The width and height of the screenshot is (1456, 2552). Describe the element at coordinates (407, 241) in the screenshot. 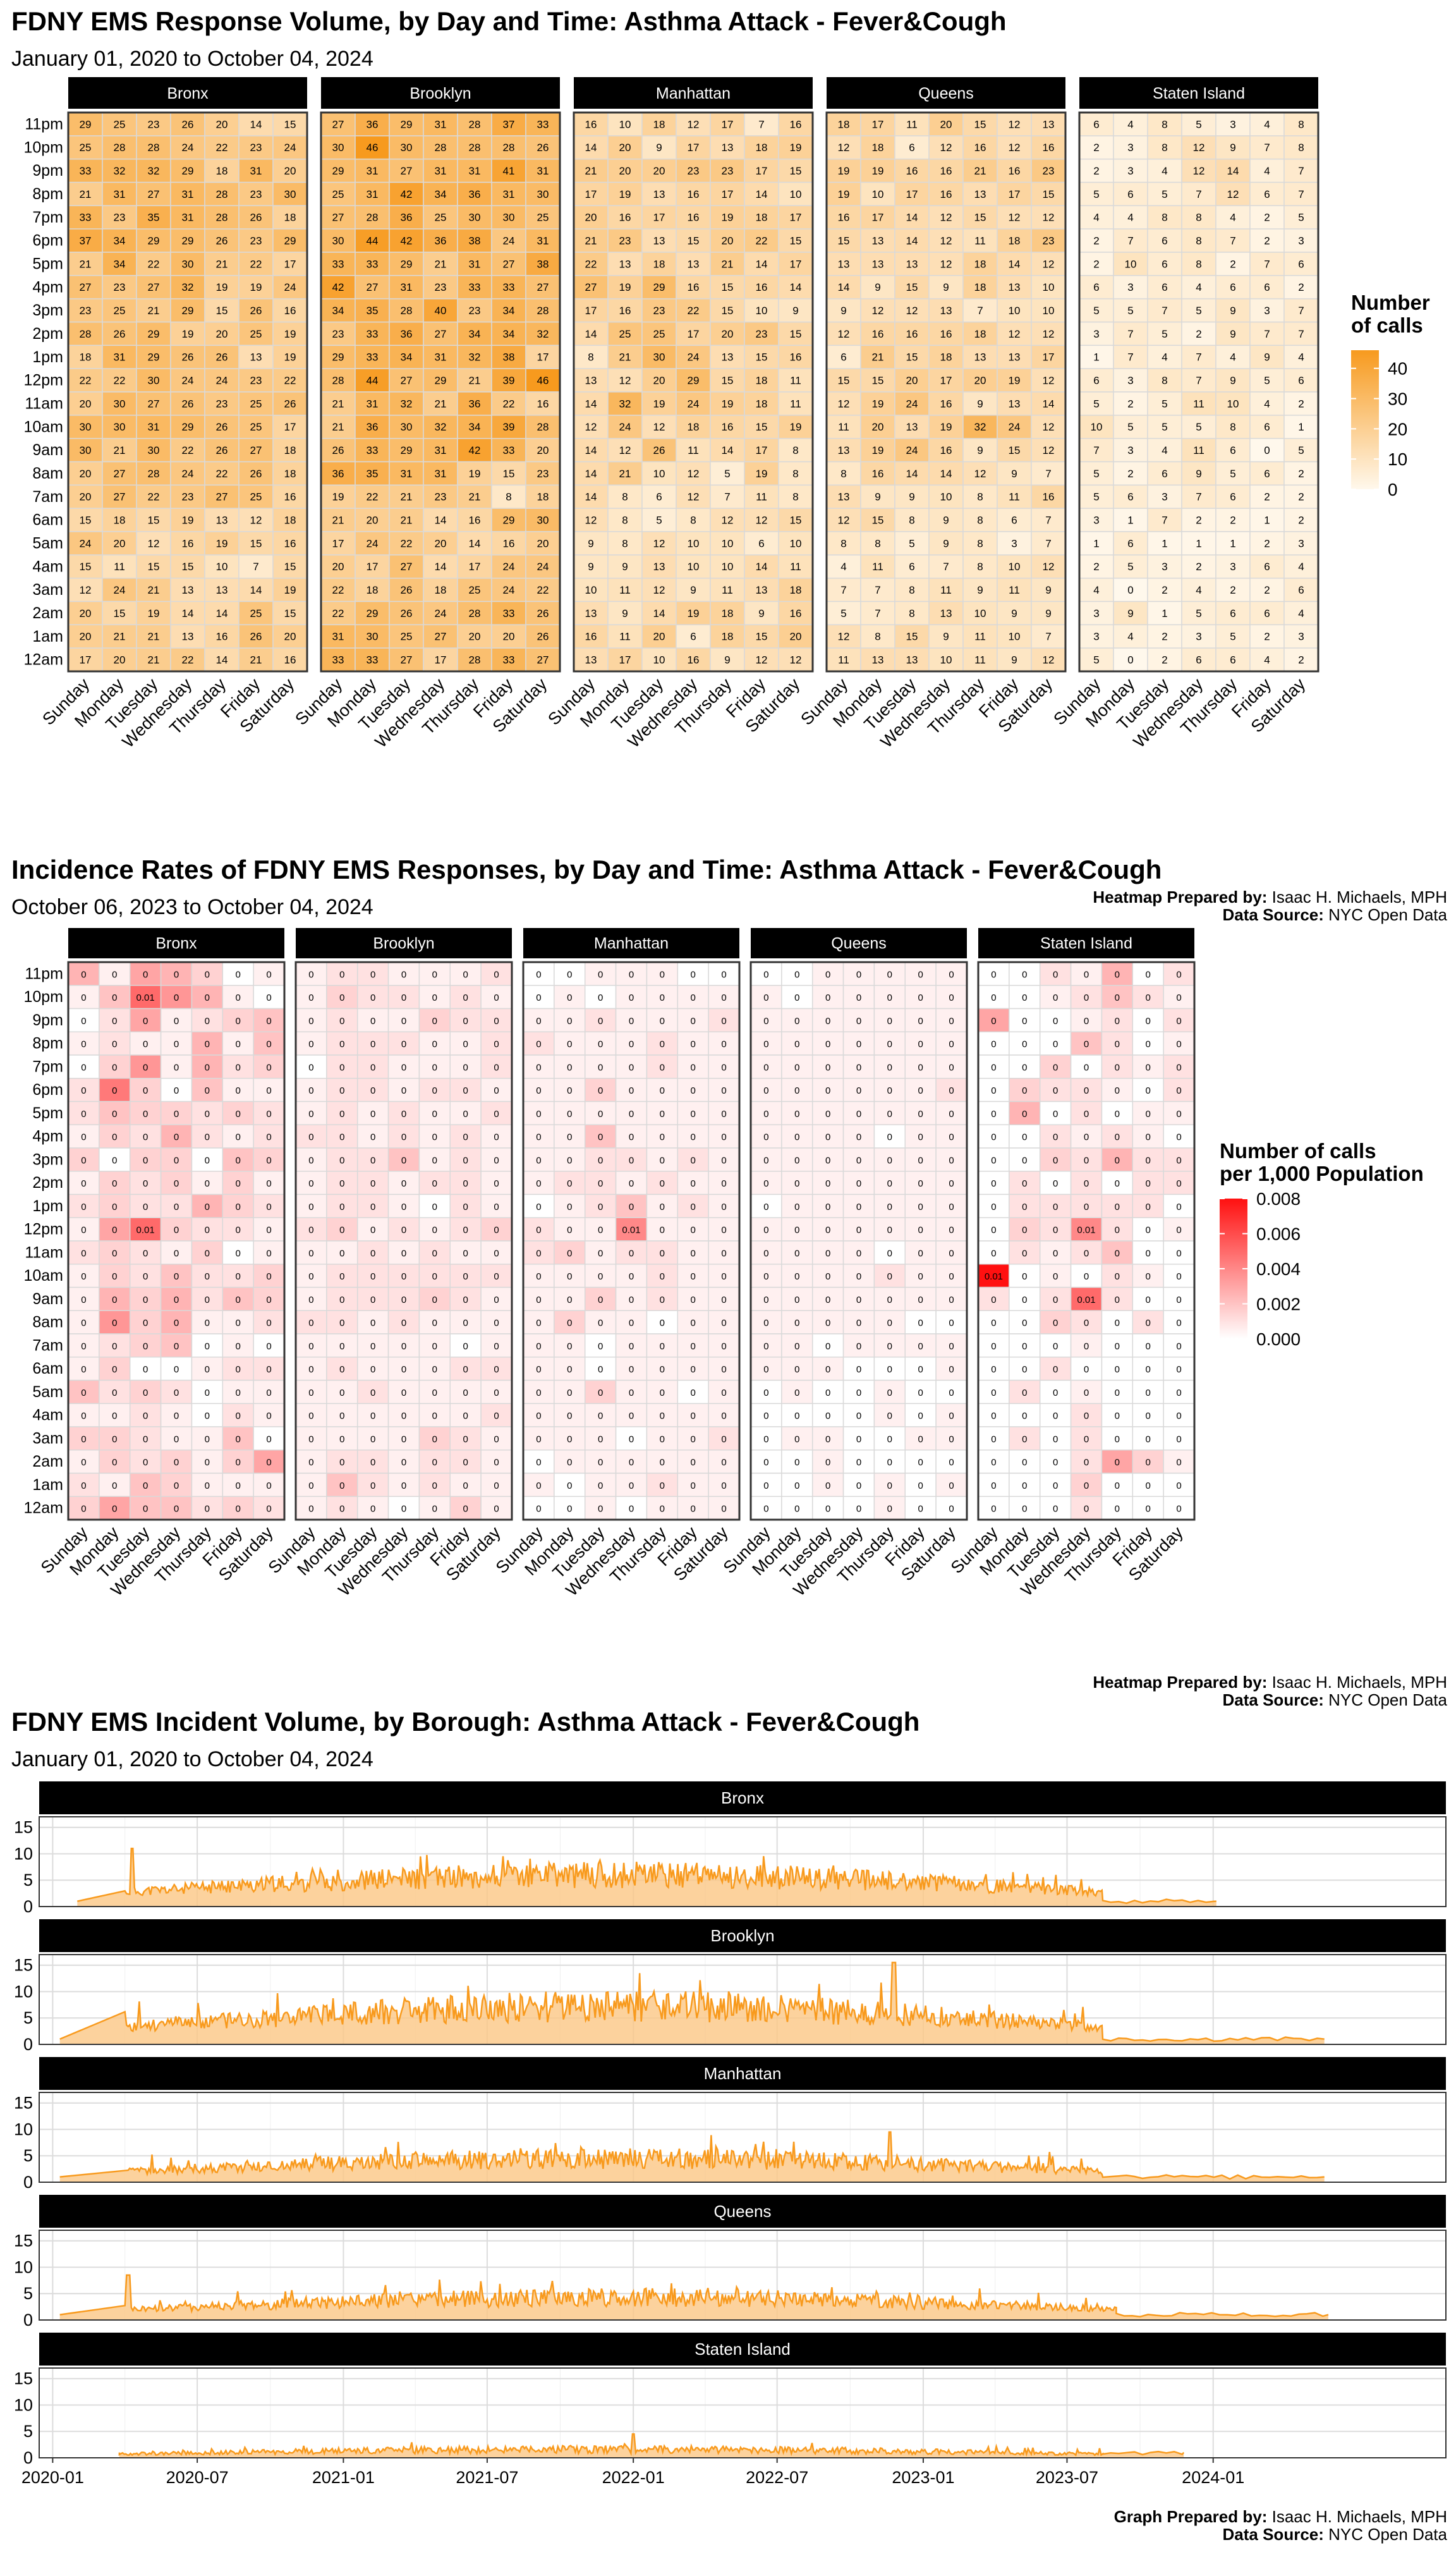

I see `cell-label: 42` at that location.